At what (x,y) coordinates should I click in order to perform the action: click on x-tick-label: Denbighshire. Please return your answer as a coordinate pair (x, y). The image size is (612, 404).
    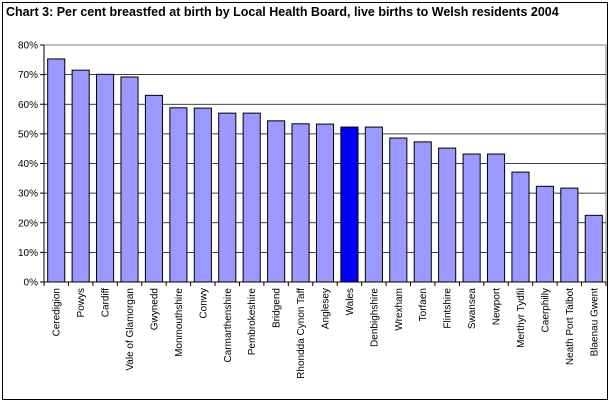
    Looking at the image, I should click on (374, 317).